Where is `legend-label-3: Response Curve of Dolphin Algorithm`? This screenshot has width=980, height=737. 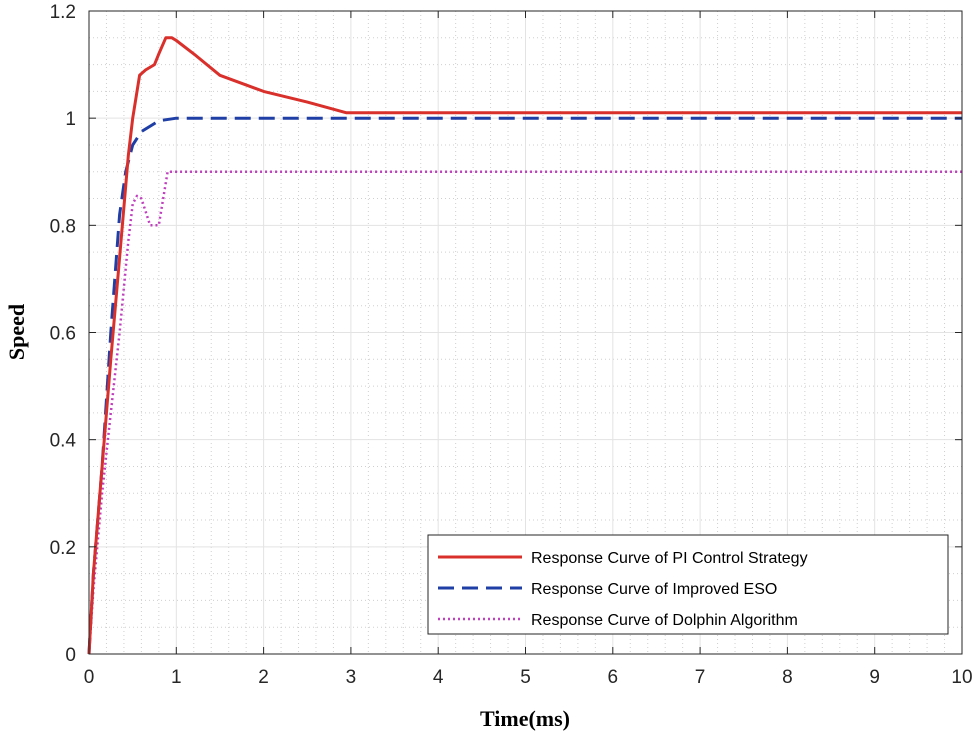 legend-label-3: Response Curve of Dolphin Algorithm is located at coordinates (664, 620).